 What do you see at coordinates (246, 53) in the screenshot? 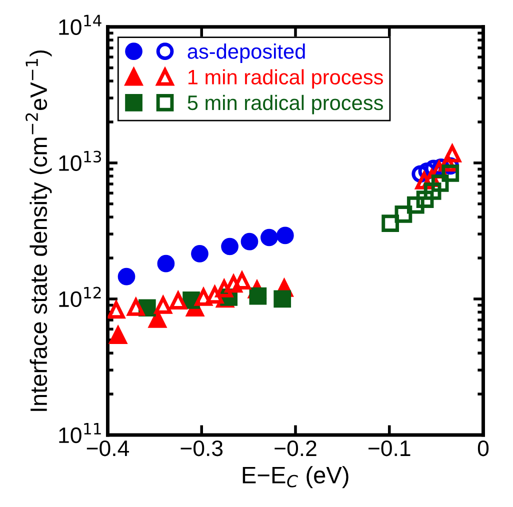
I see `legend-label: as-deposited` at bounding box center [246, 53].